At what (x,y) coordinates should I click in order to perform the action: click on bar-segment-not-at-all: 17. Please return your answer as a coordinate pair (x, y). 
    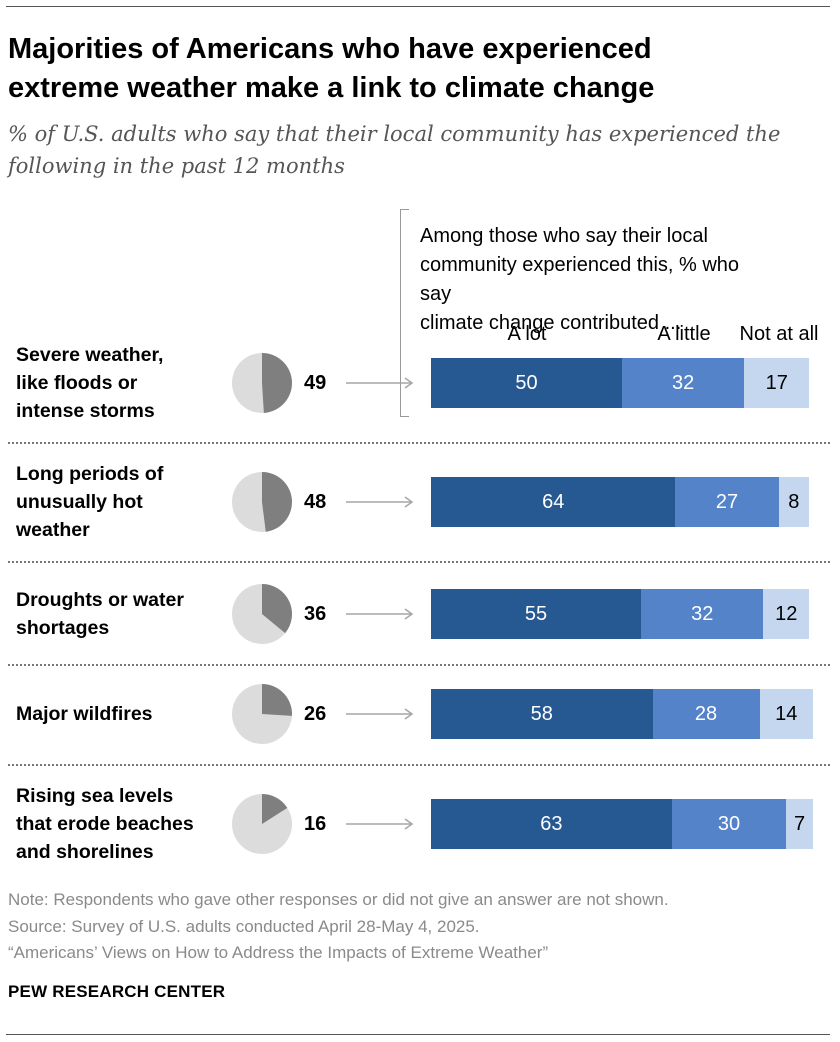
    Looking at the image, I should click on (777, 383).